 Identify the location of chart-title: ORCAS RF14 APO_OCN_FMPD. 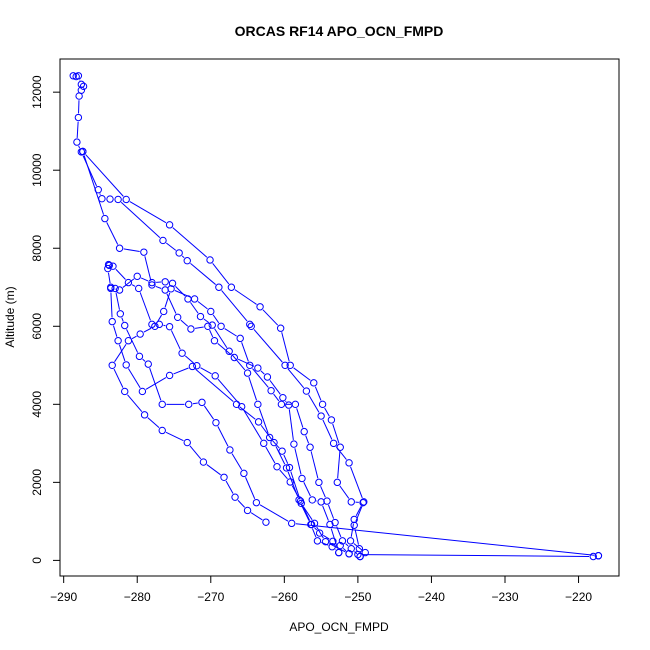
(339, 31).